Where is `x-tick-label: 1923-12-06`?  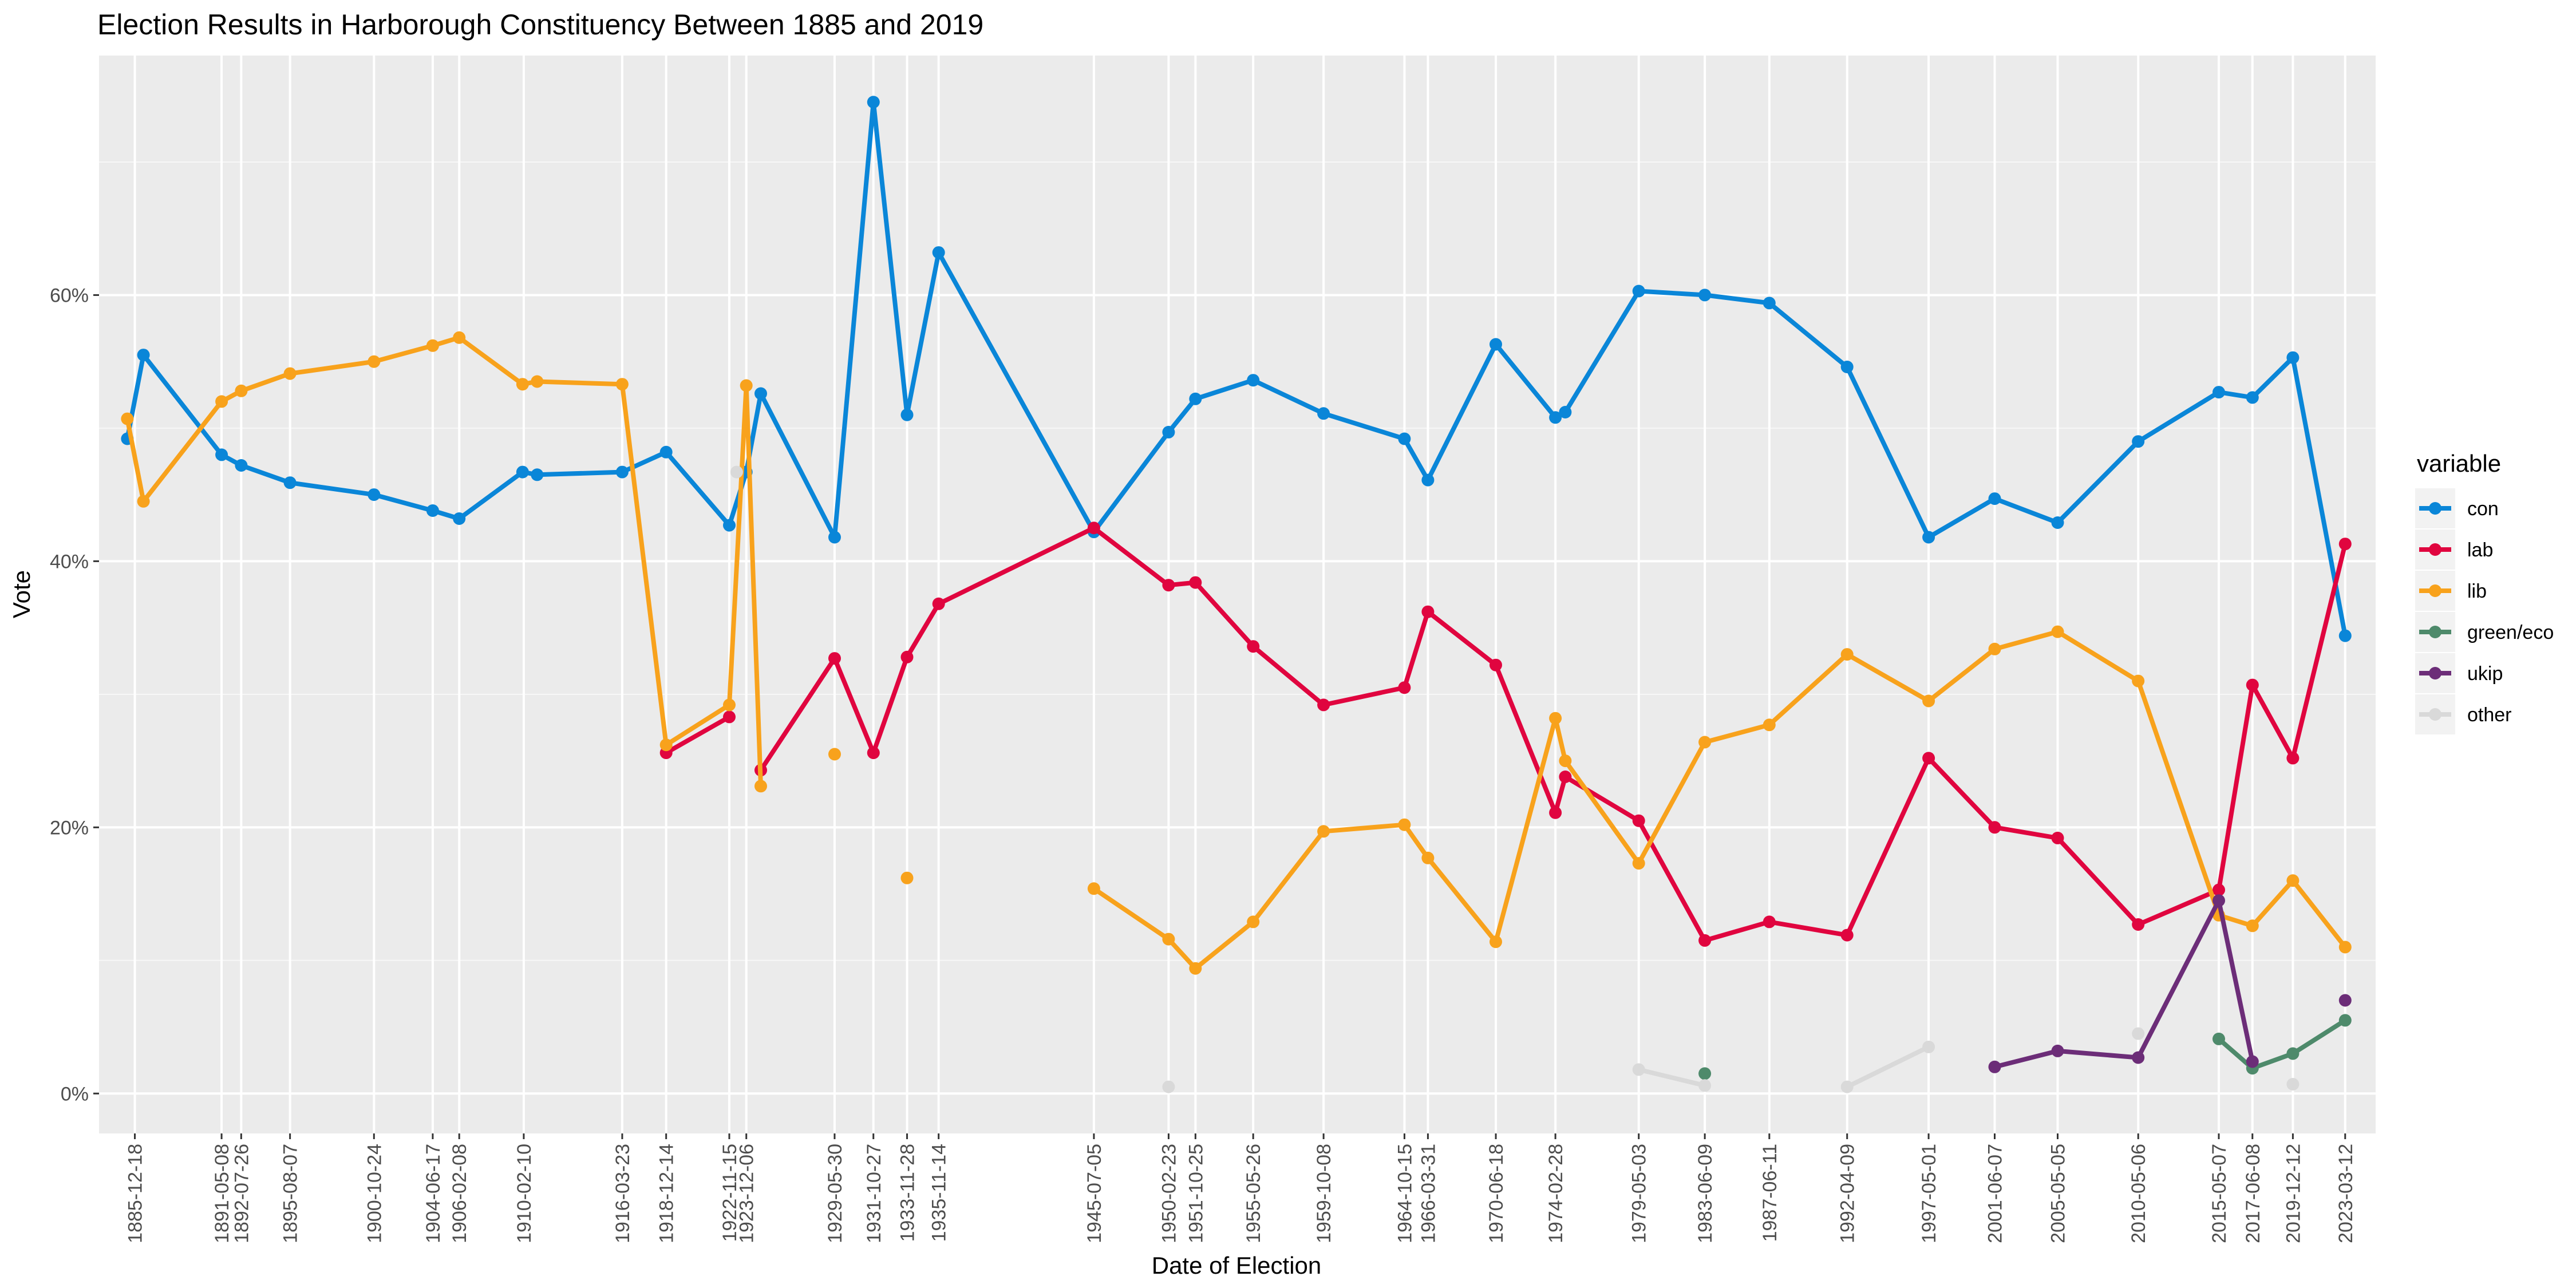
x-tick-label: 1923-12-06 is located at coordinates (747, 1193).